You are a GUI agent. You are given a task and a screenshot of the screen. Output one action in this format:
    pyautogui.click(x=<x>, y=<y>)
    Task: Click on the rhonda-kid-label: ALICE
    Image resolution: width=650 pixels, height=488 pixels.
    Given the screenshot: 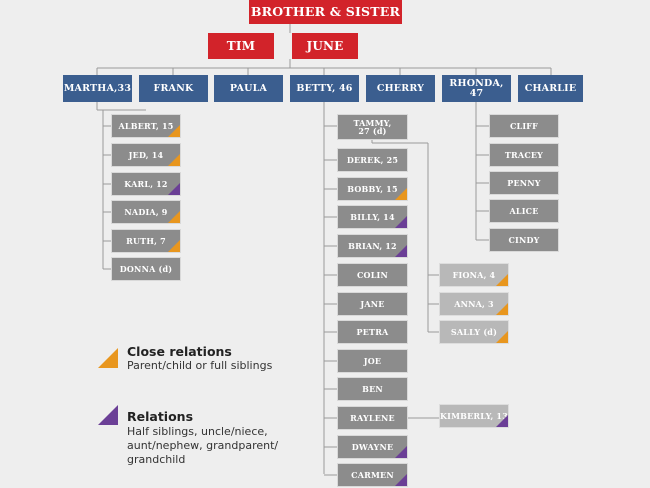 What is the action you would take?
    pyautogui.click(x=524, y=210)
    